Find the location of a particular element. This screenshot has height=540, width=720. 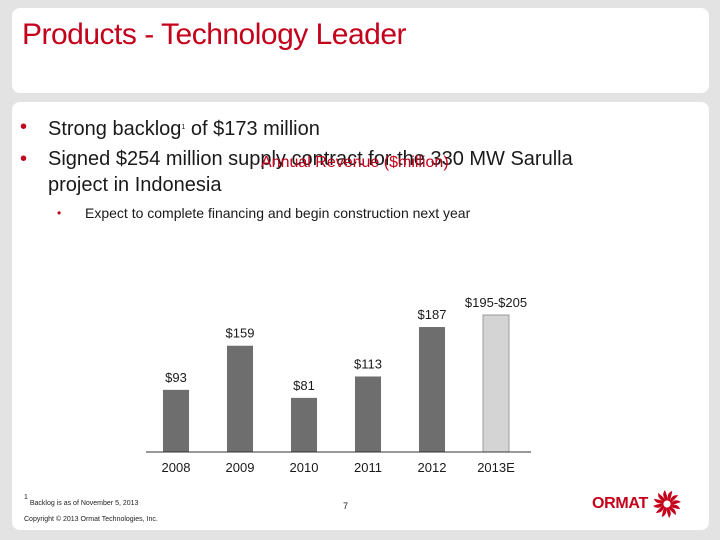

data-label-2013E: $195-$205 is located at coordinates (496, 302).